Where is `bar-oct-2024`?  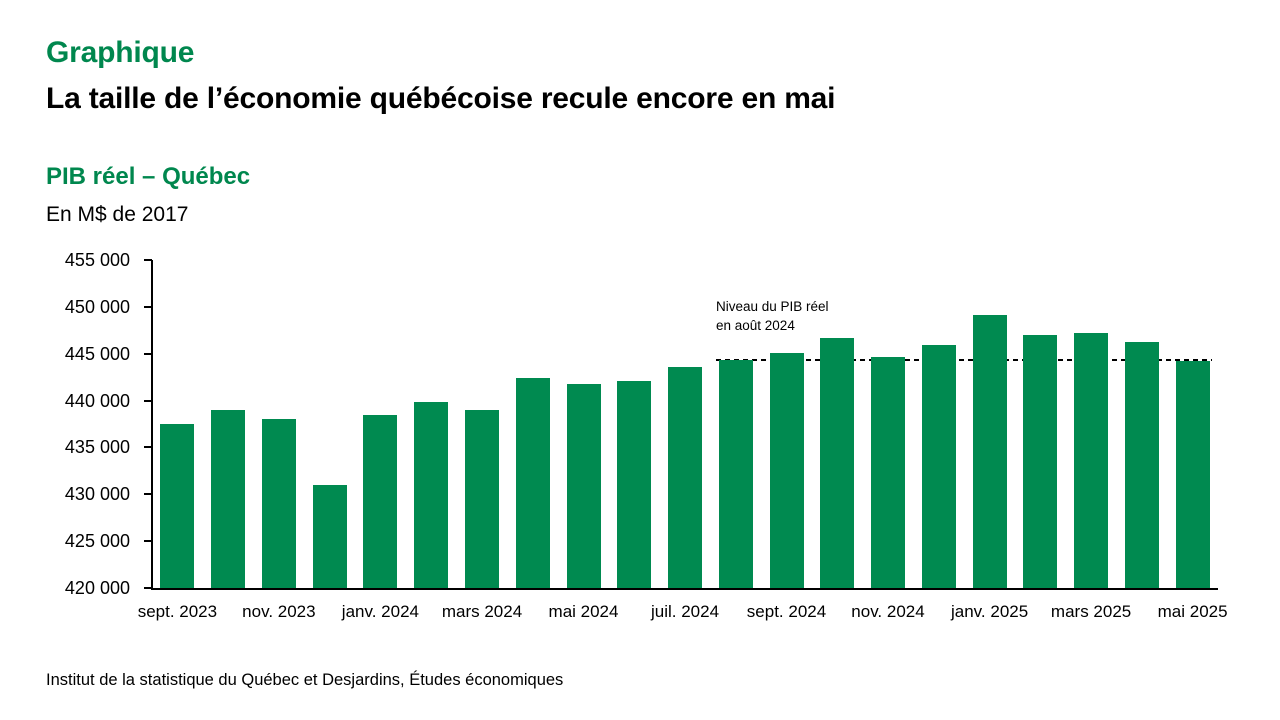 bar-oct-2024 is located at coordinates (837, 462).